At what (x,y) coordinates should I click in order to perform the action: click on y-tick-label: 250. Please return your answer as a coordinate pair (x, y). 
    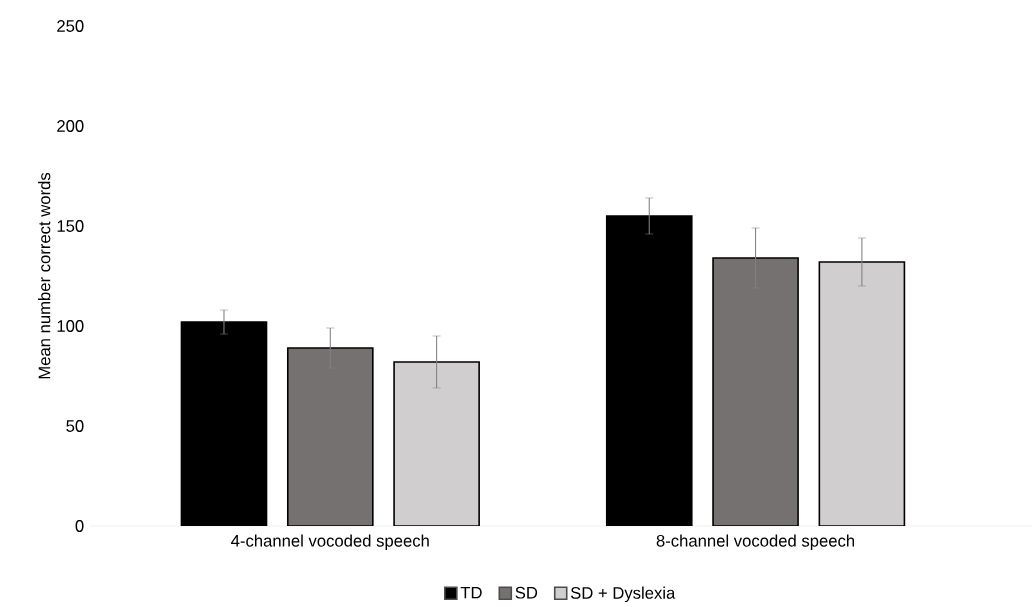
    Looking at the image, I should click on (70, 26).